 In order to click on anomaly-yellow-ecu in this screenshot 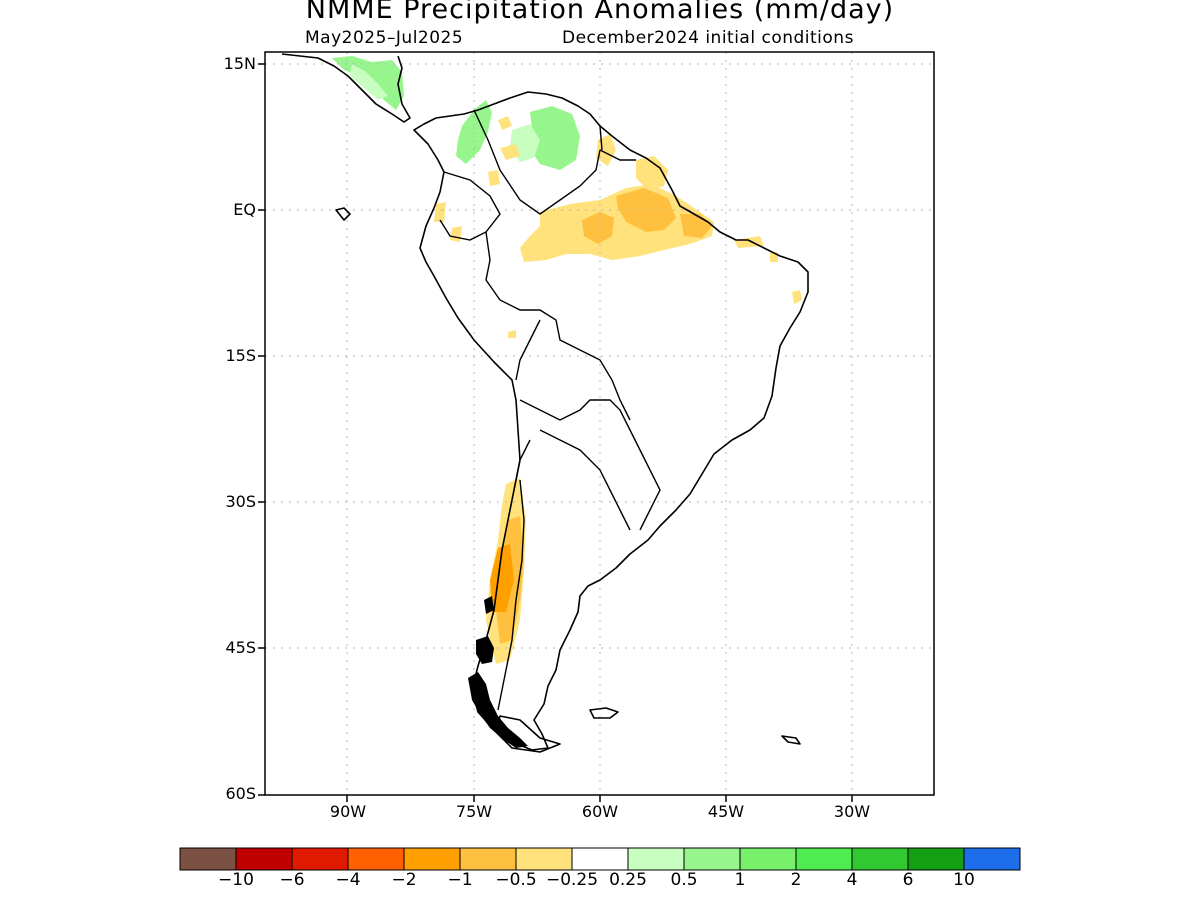, I will do `click(440, 212)`.